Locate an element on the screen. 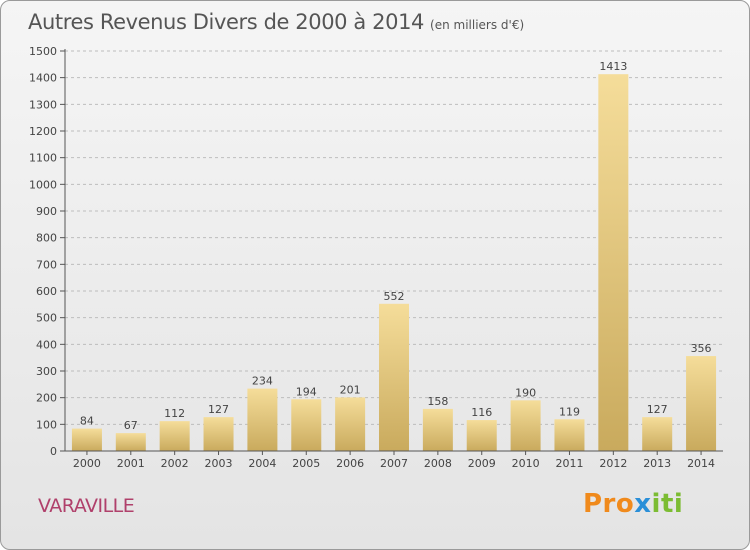 The height and width of the screenshot is (550, 750). logo-part-3: iti is located at coordinates (667, 504).